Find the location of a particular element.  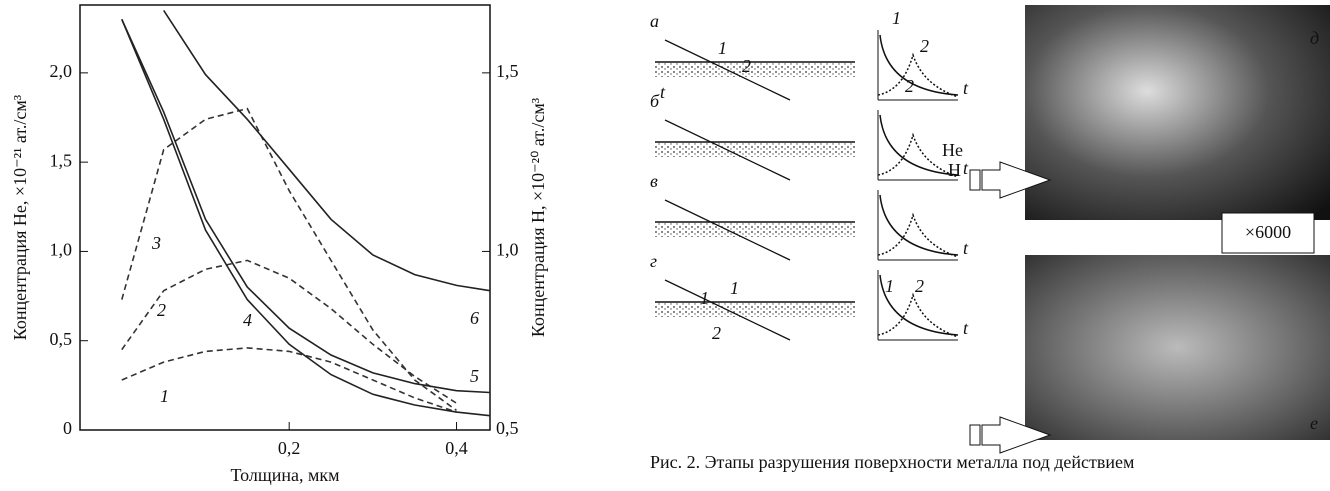

y-tick-label: 1,5 is located at coordinates (61, 160).